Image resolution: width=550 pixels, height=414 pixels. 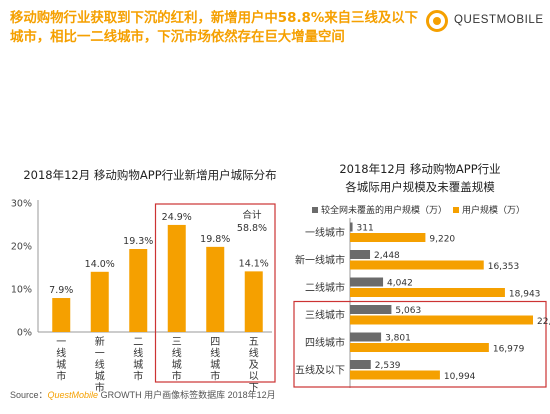 I want to click on category-label: 五线及以下, so click(x=320, y=370).